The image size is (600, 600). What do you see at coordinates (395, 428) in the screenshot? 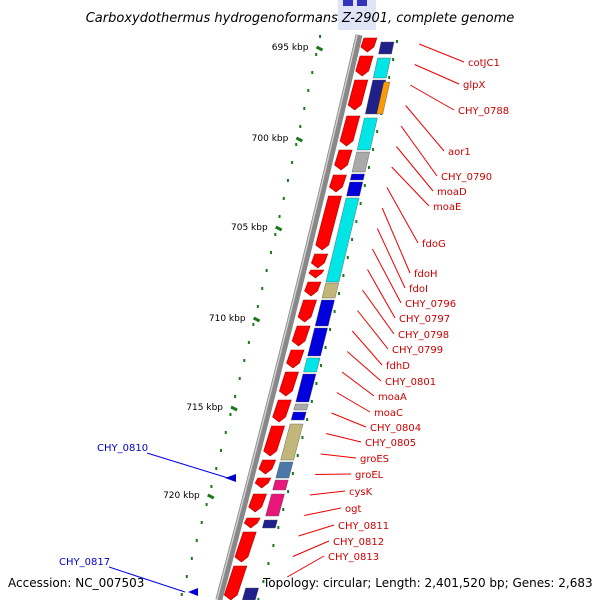
I see `gene-label: CHY_0804` at bounding box center [395, 428].